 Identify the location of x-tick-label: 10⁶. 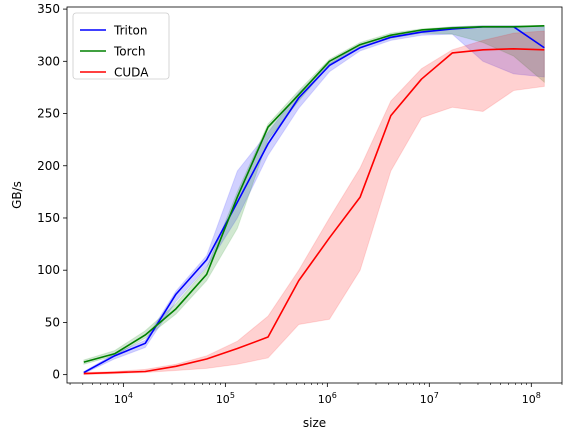
(327, 398).